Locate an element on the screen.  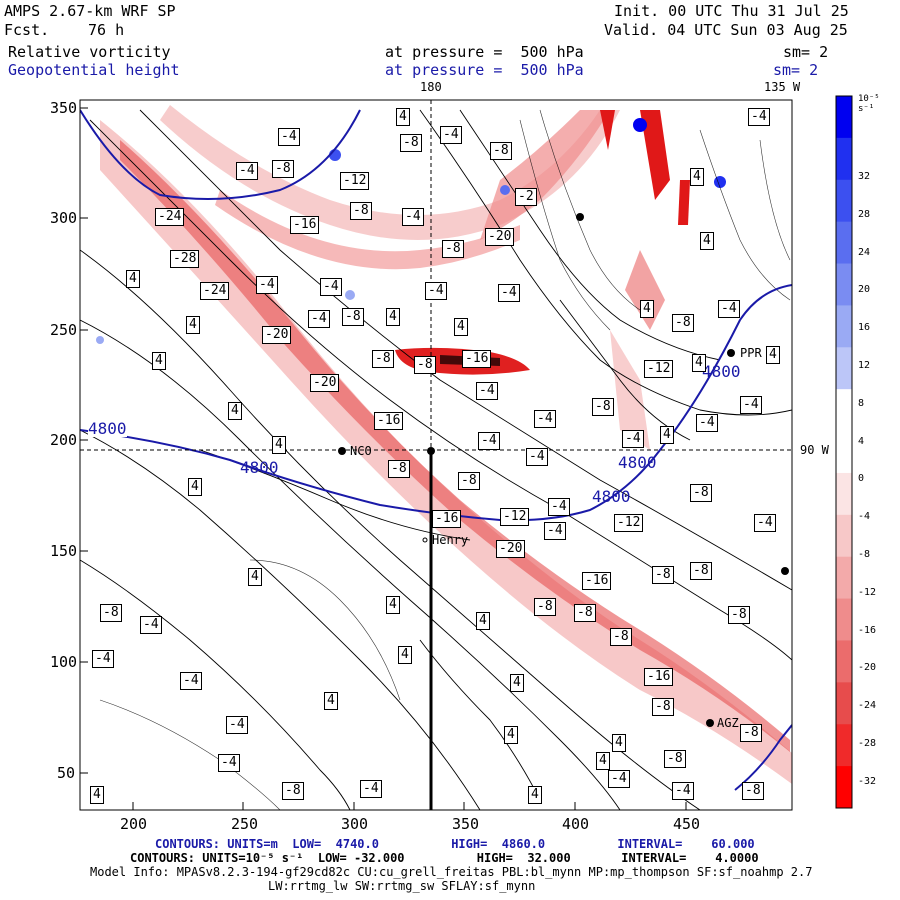
y-tick-200: 200 is located at coordinates (64, 440).